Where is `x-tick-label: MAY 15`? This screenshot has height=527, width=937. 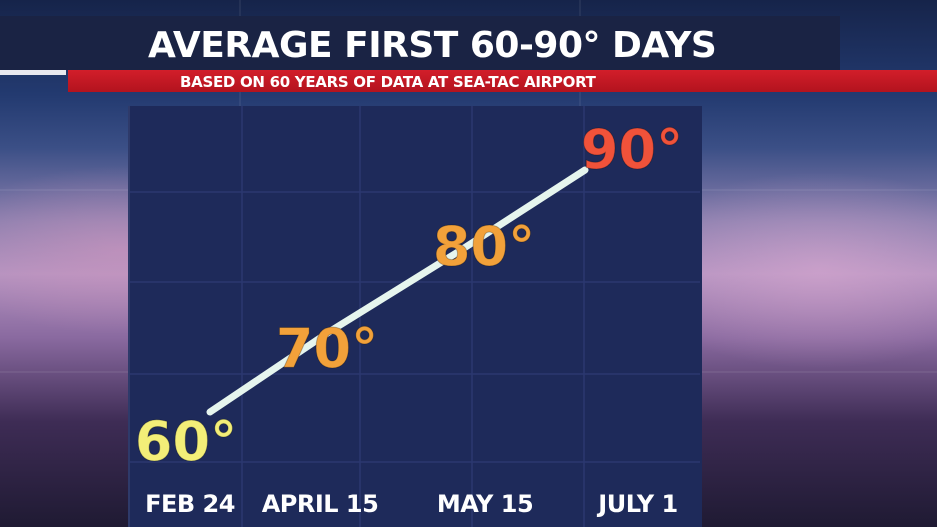
x-tick-label: MAY 15 is located at coordinates (485, 504).